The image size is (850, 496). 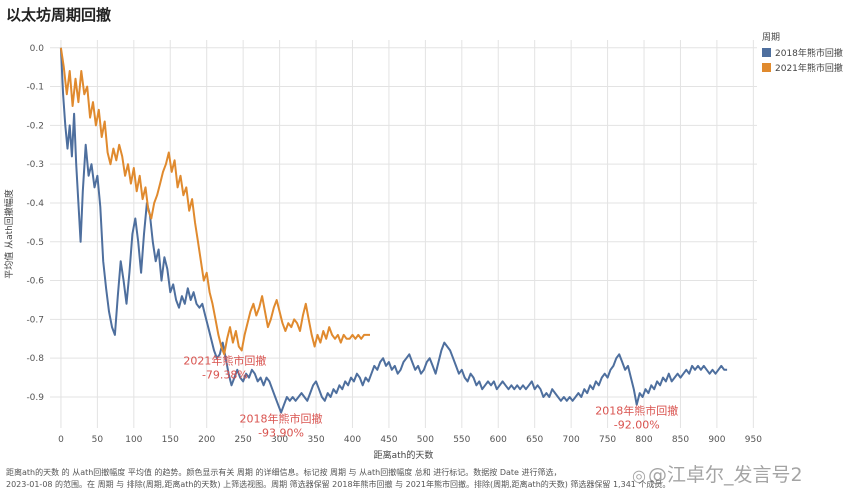 What do you see at coordinates (35, 88) in the screenshot?
I see `y-tick-label: -0.1` at bounding box center [35, 88].